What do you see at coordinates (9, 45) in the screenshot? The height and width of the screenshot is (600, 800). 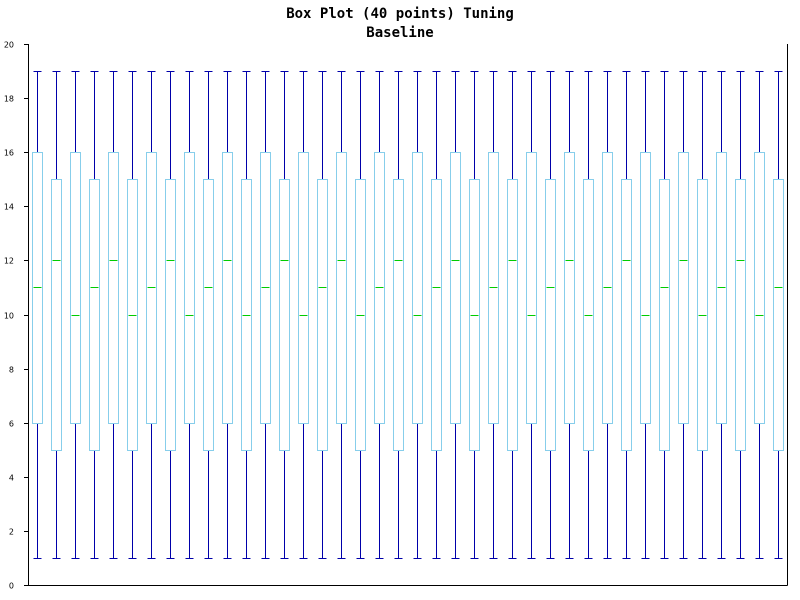 I see `y-tick-label: 20` at bounding box center [9, 45].